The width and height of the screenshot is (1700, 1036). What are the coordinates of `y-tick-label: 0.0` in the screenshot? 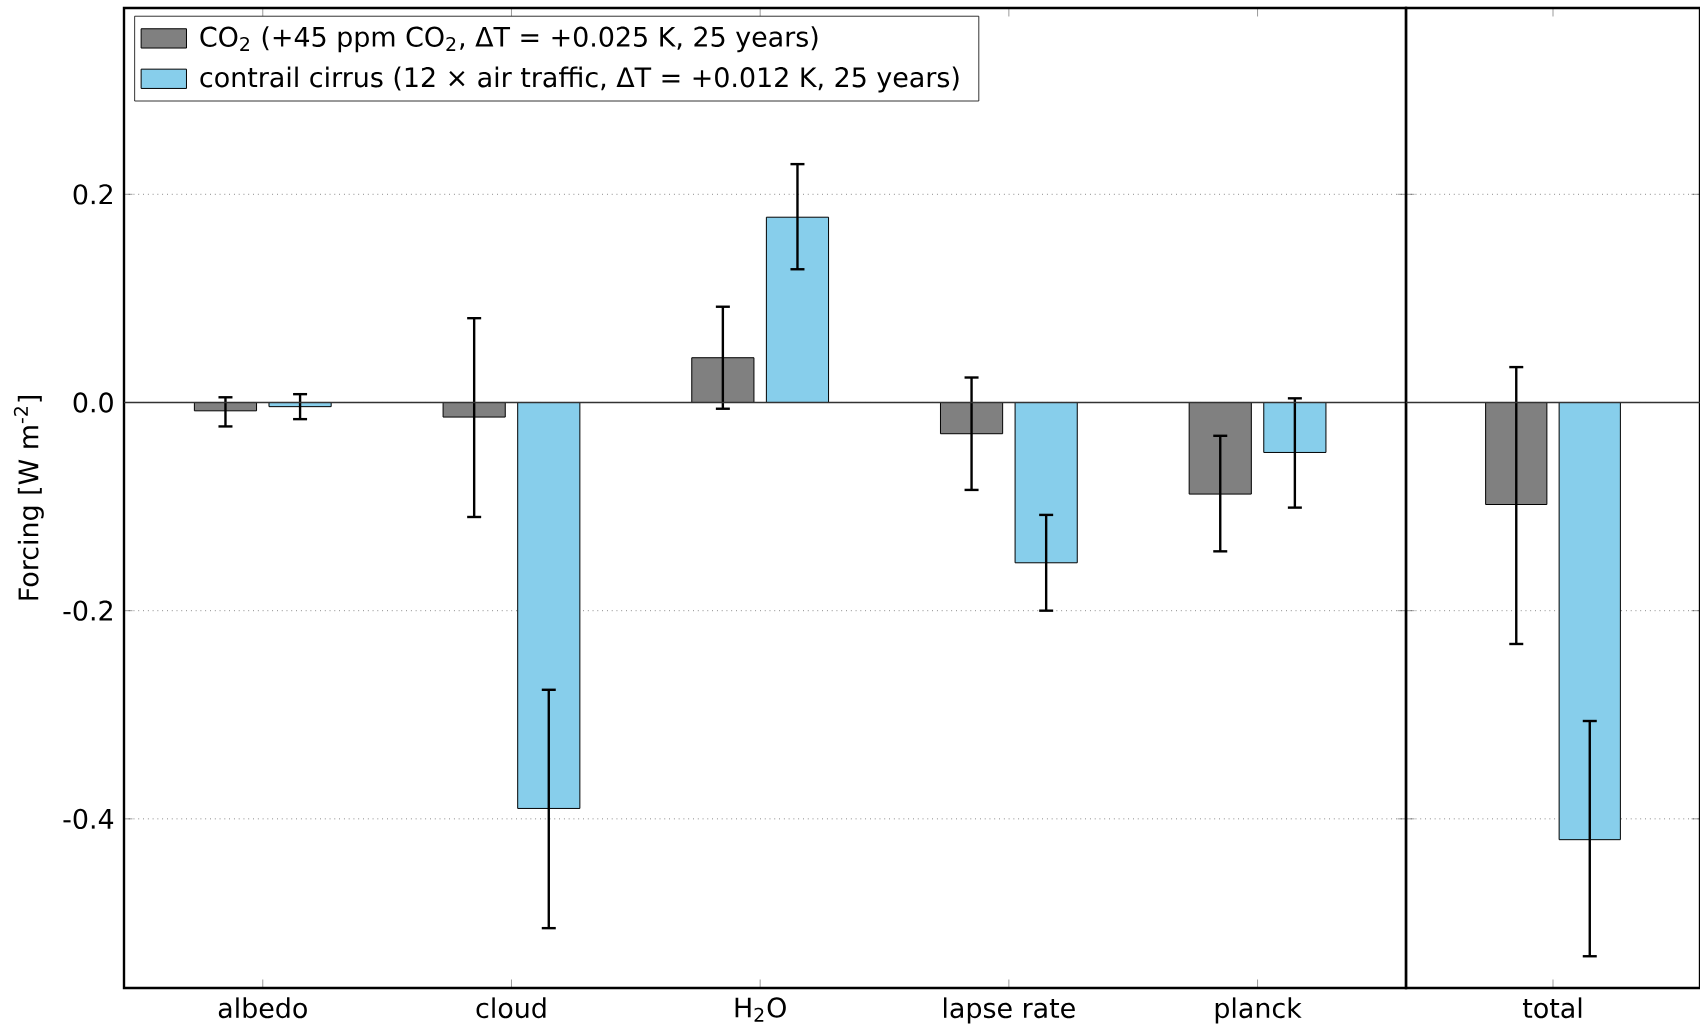 It's located at (93, 402).